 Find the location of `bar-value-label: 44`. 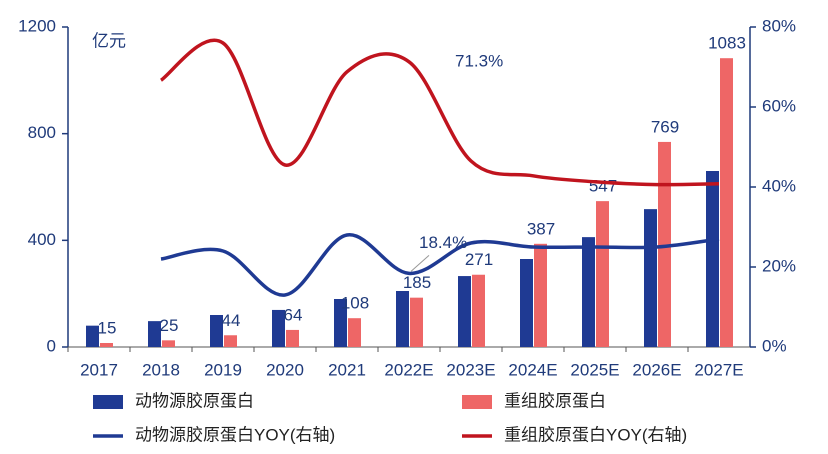

bar-value-label: 44 is located at coordinates (231, 320).